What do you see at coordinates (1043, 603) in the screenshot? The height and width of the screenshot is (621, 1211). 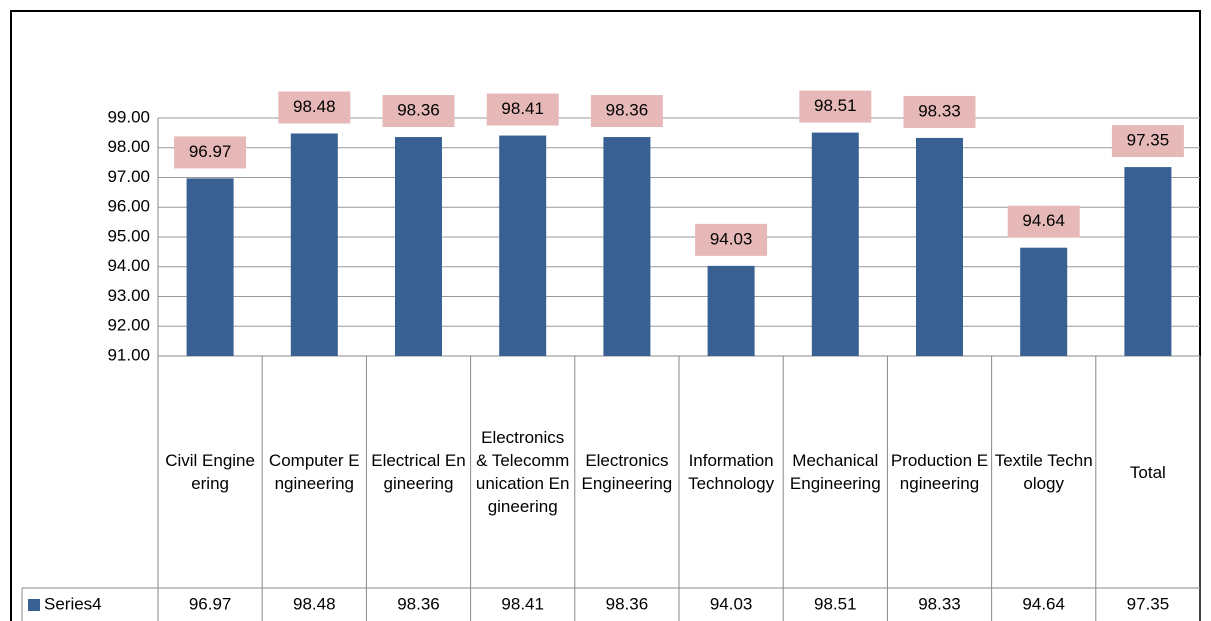 I see `table-value: 94.64` at bounding box center [1043, 603].